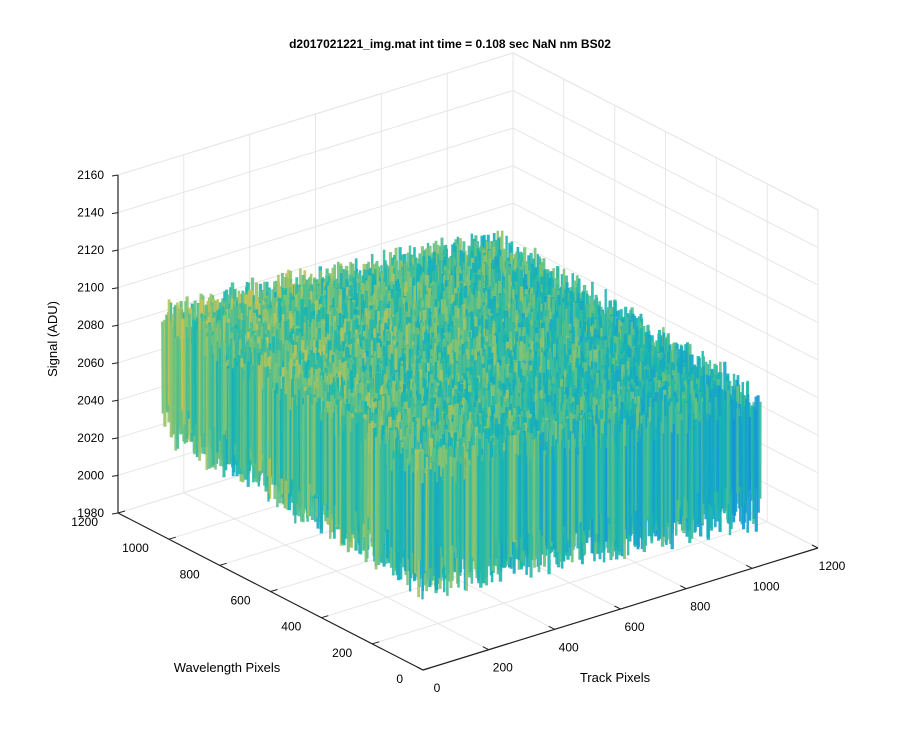  I want to click on grid-line, so click(570, 583).